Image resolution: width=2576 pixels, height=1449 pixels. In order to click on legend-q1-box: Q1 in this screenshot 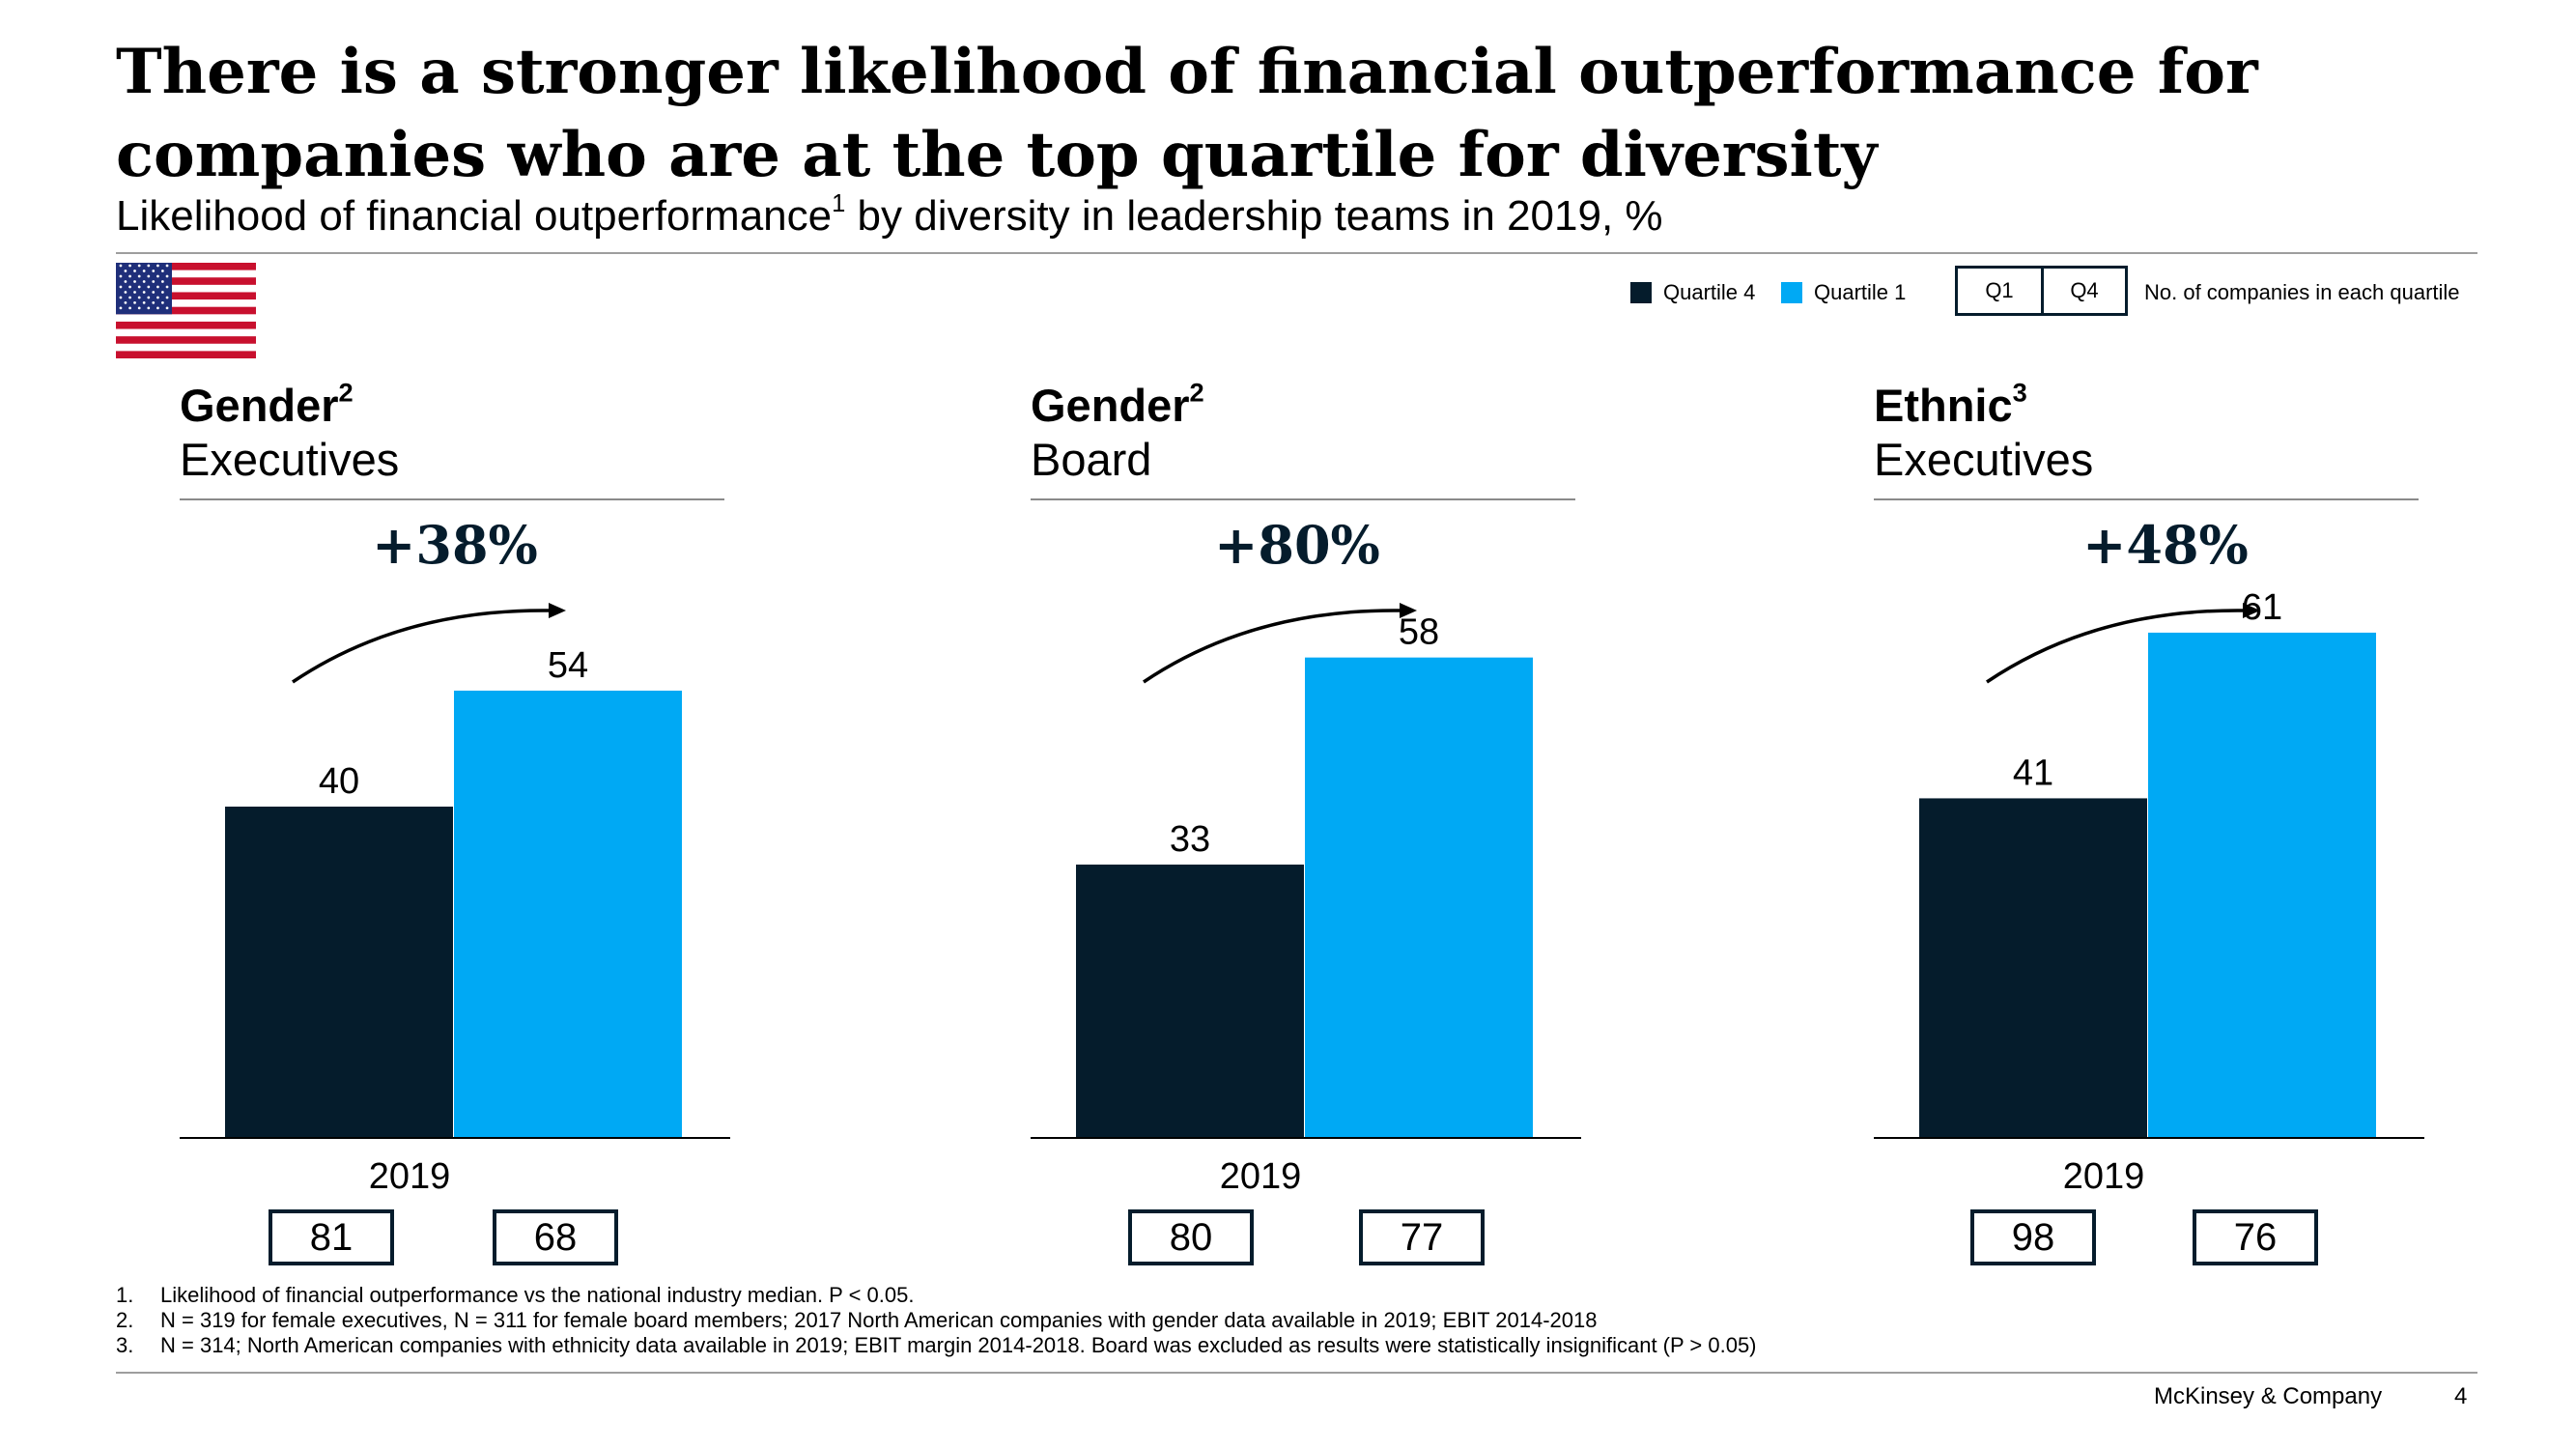, I will do `click(1999, 291)`.